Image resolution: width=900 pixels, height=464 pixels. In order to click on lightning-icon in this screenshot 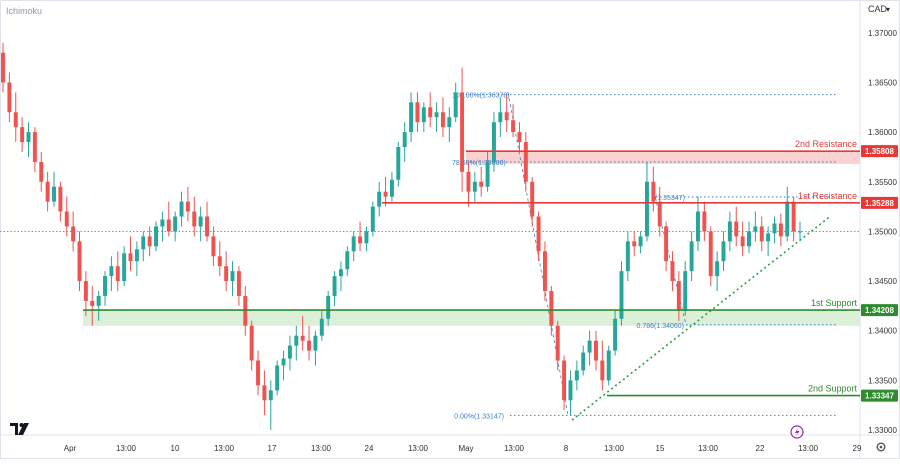, I will do `click(797, 432)`.